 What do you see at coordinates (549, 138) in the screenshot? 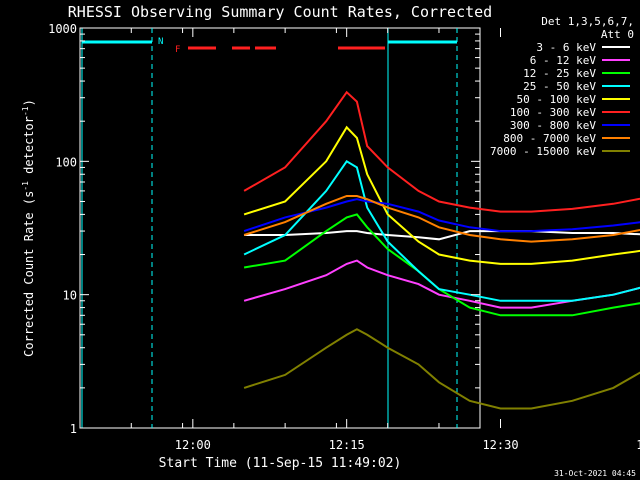
I see `legend-label: 800 - 7000 keV` at bounding box center [549, 138].